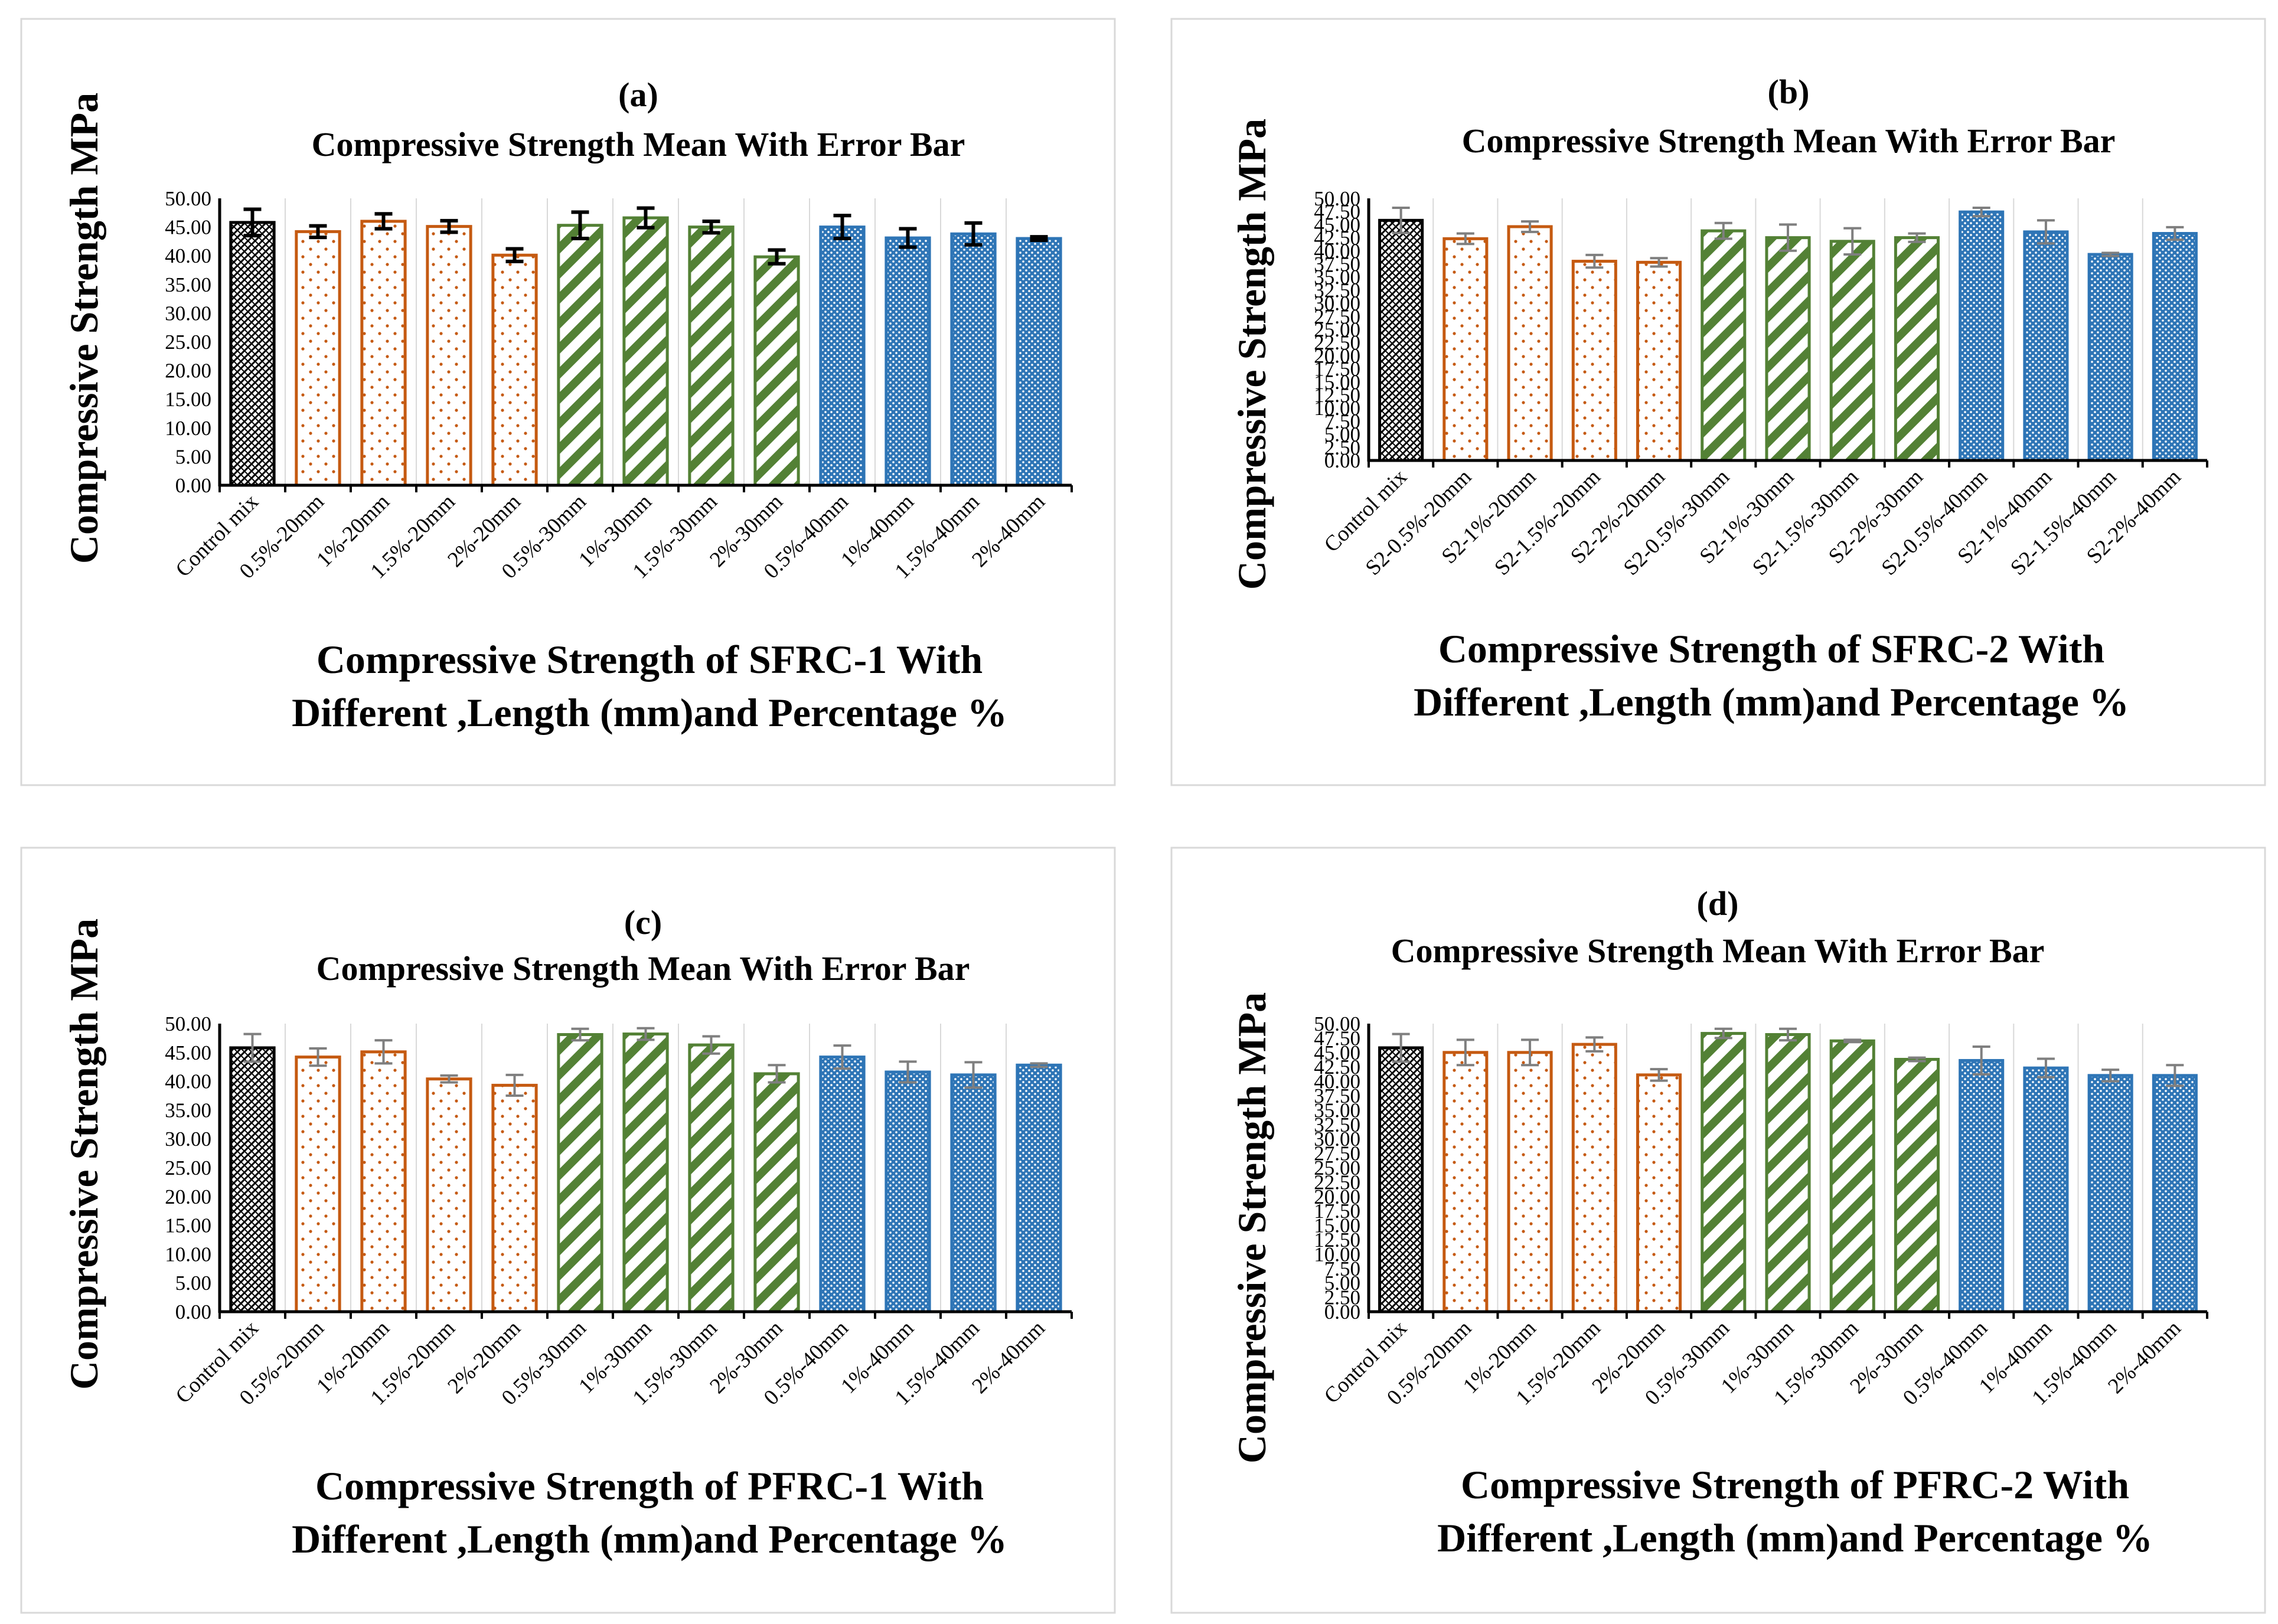 Image resolution: width=2278 pixels, height=1624 pixels. I want to click on panel-letter: (b), so click(1789, 92).